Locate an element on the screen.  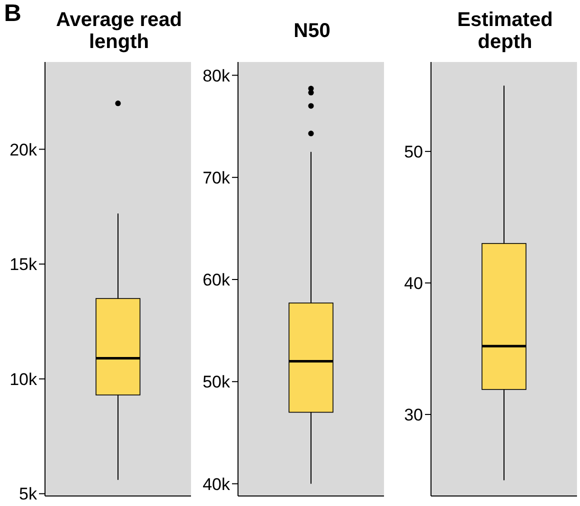
text: B is located at coordinates (13, 14).